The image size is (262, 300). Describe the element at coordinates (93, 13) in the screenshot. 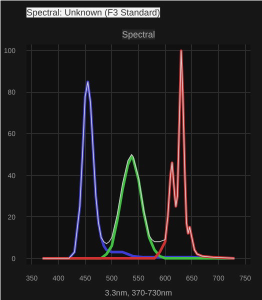

I see `chart-title: Spectral: Unknown (F3 Standard)` at that location.